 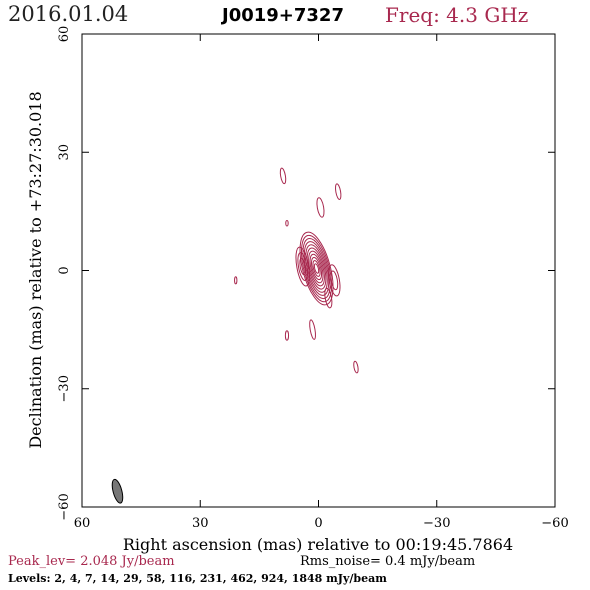 I want to click on observation-date: 2016.01.04, so click(x=68, y=14).